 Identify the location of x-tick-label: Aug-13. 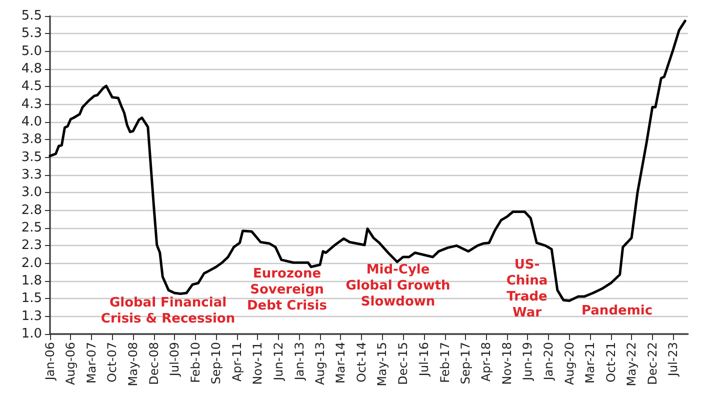
(320, 364).